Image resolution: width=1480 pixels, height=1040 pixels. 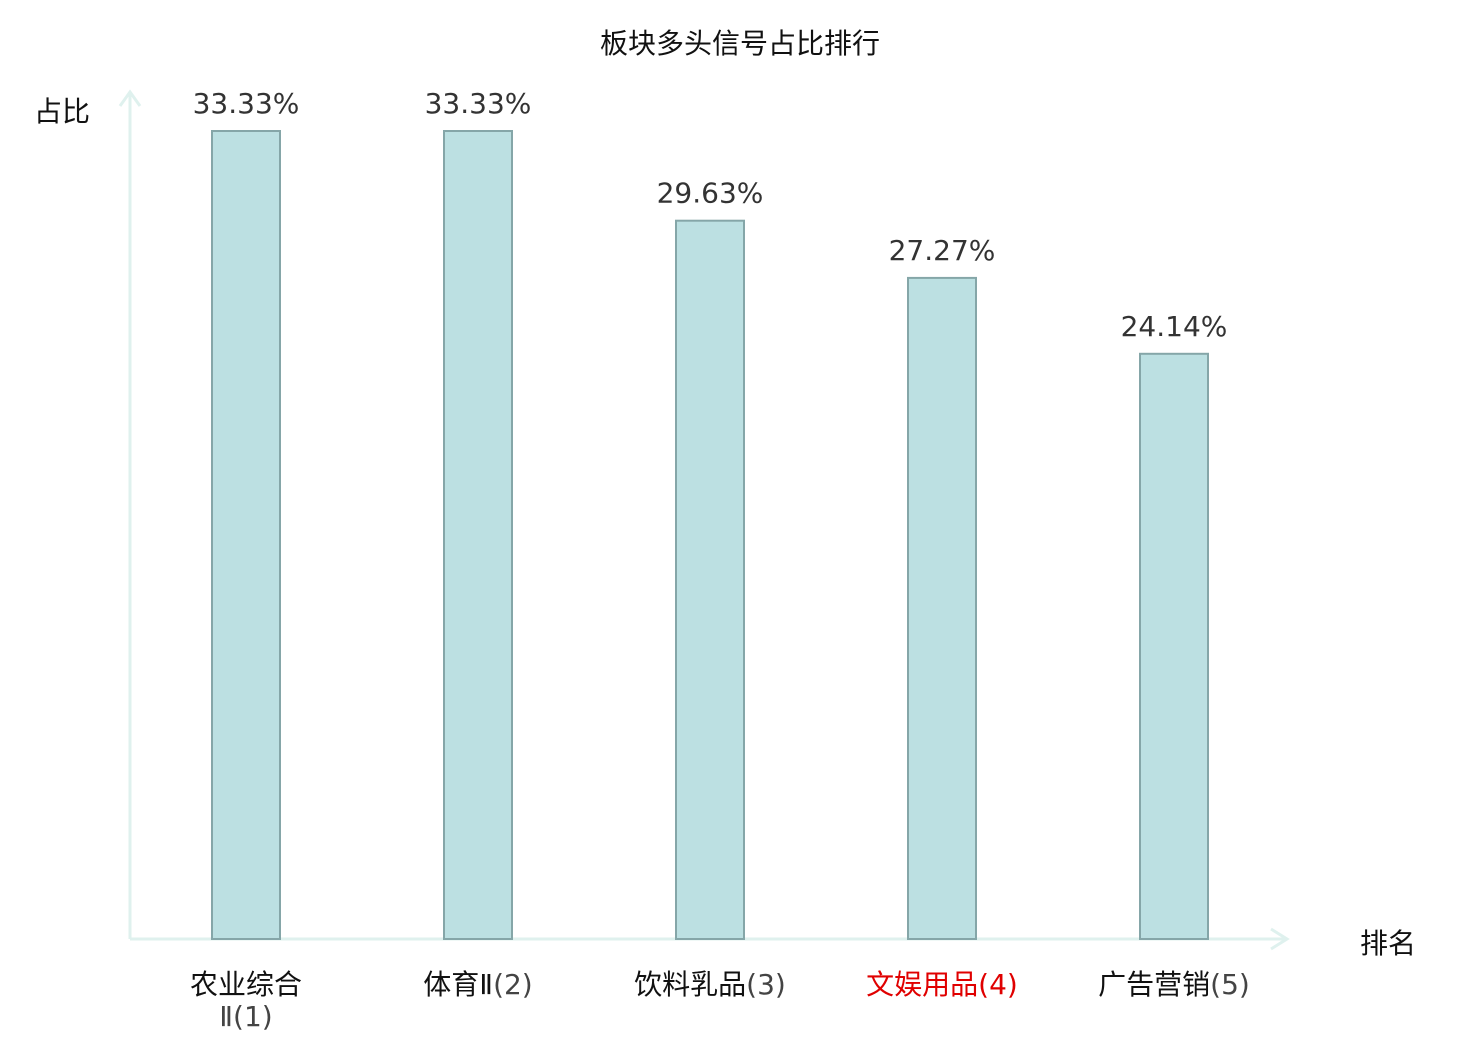 What do you see at coordinates (710, 193) in the screenshot?
I see `value-label-3: 29.63%` at bounding box center [710, 193].